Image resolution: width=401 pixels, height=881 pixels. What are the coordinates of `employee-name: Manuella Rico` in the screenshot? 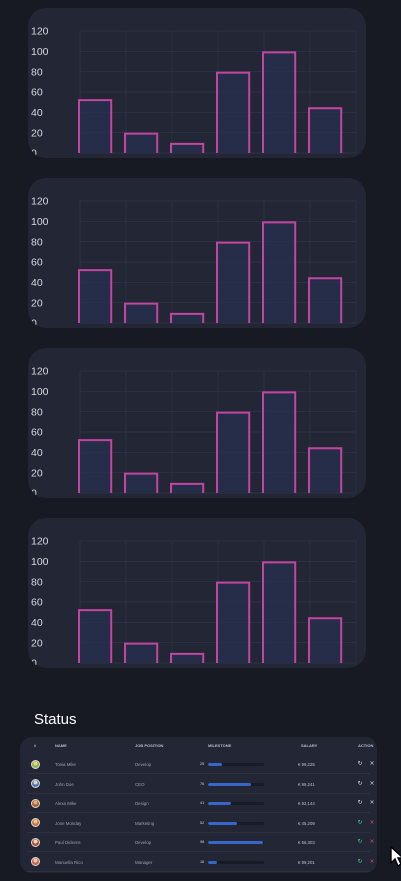 It's located at (69, 862).